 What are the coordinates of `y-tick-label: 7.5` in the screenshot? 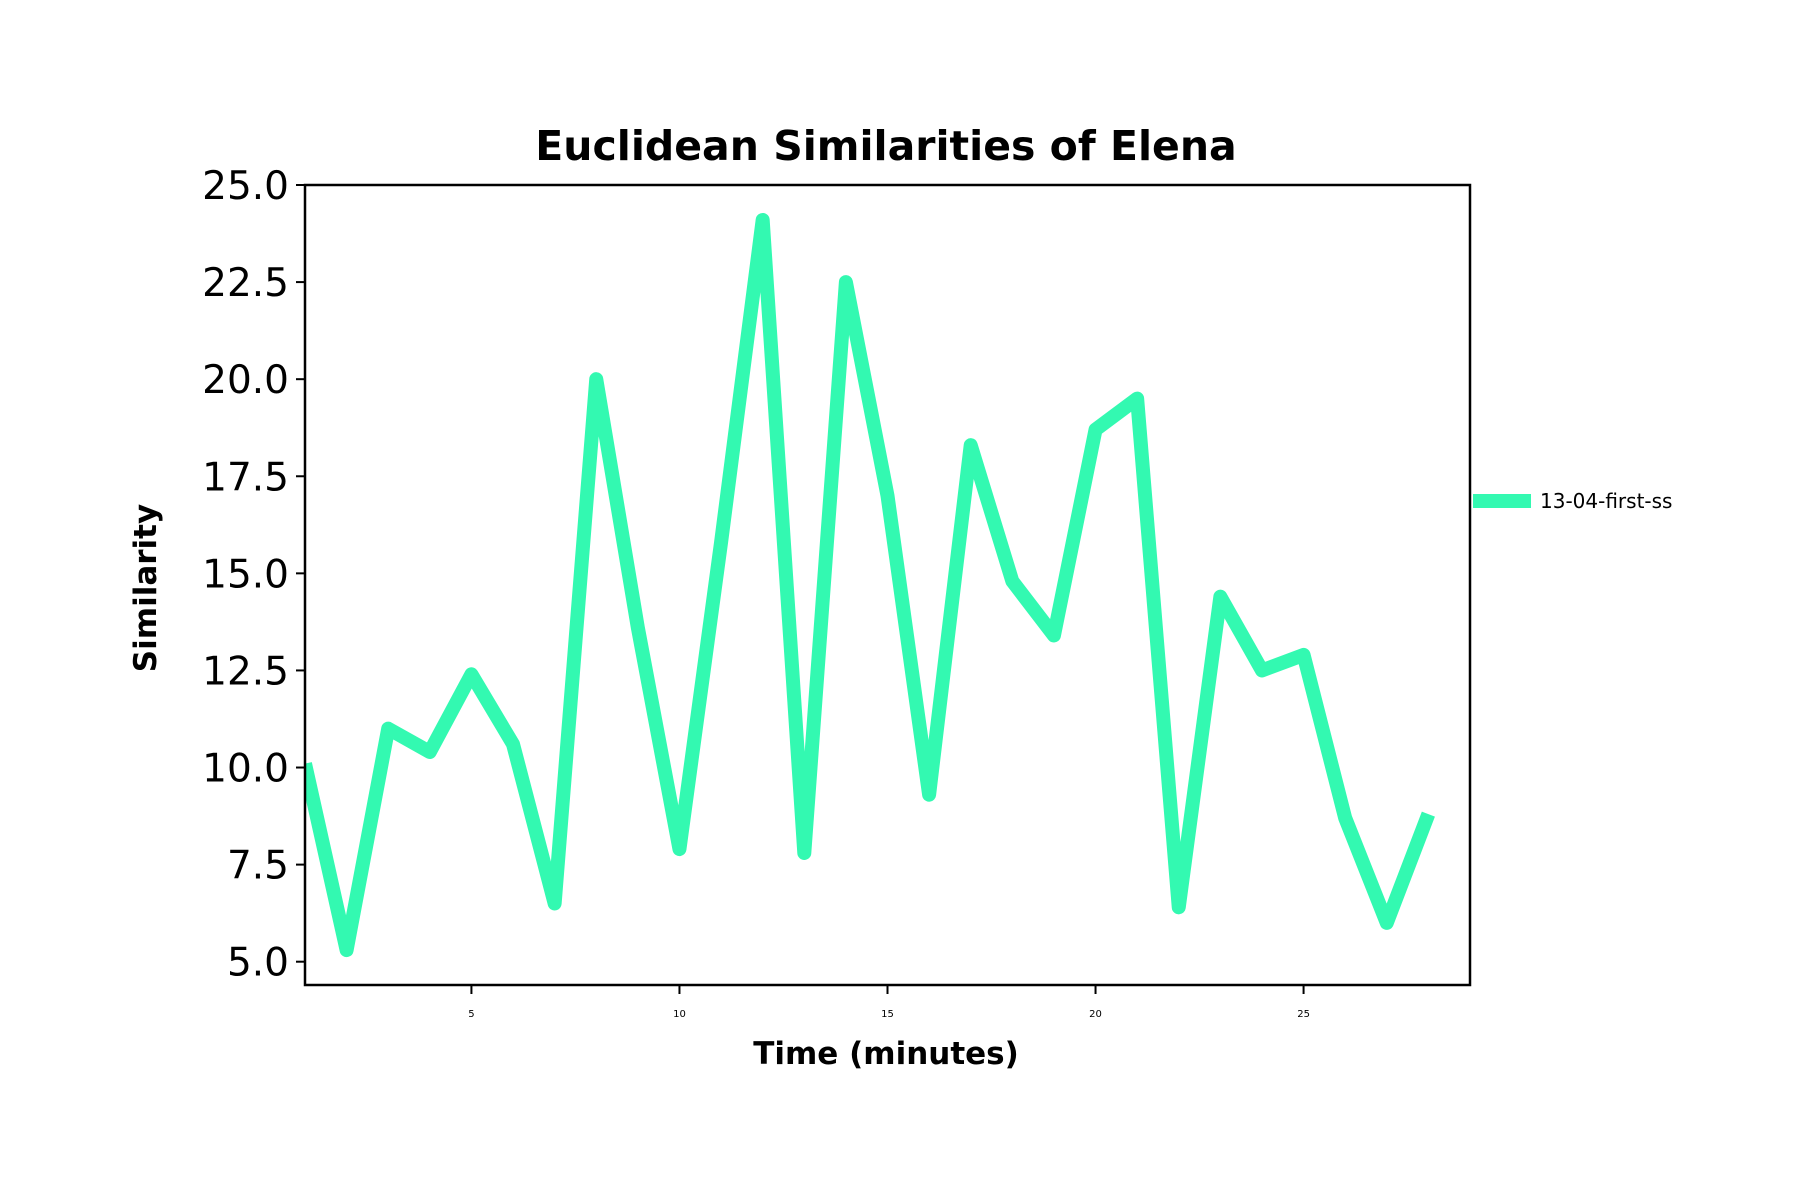 It's located at (258, 866).